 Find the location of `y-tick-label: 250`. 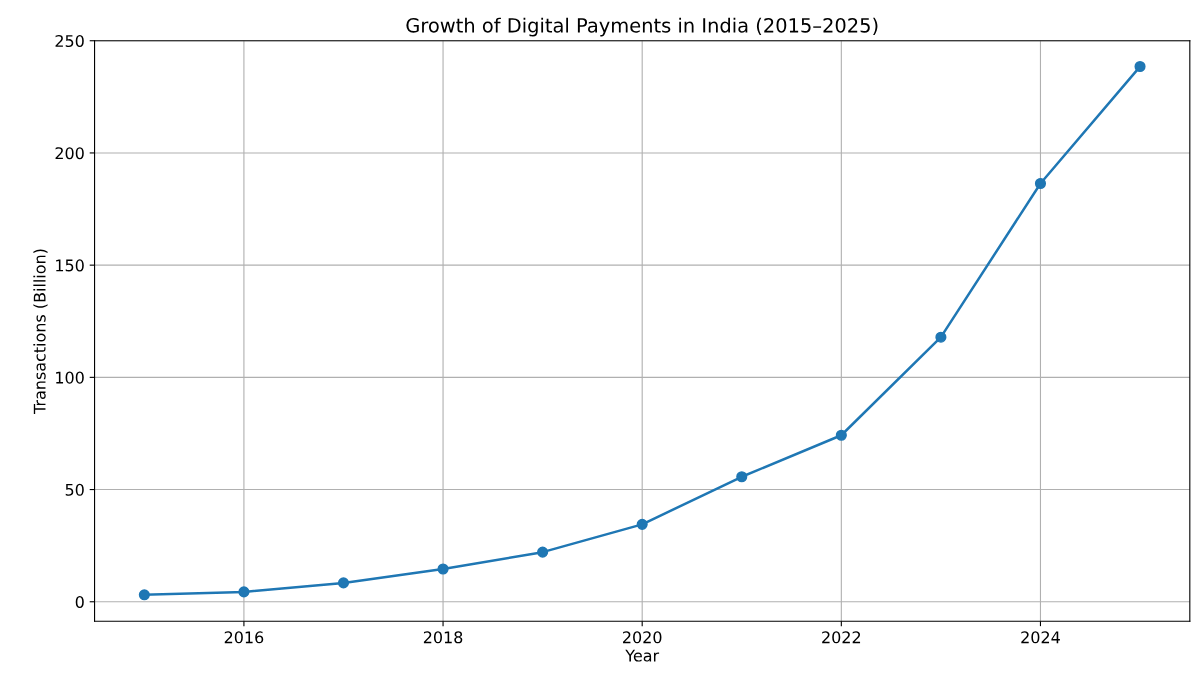

y-tick-label: 250 is located at coordinates (69, 41).